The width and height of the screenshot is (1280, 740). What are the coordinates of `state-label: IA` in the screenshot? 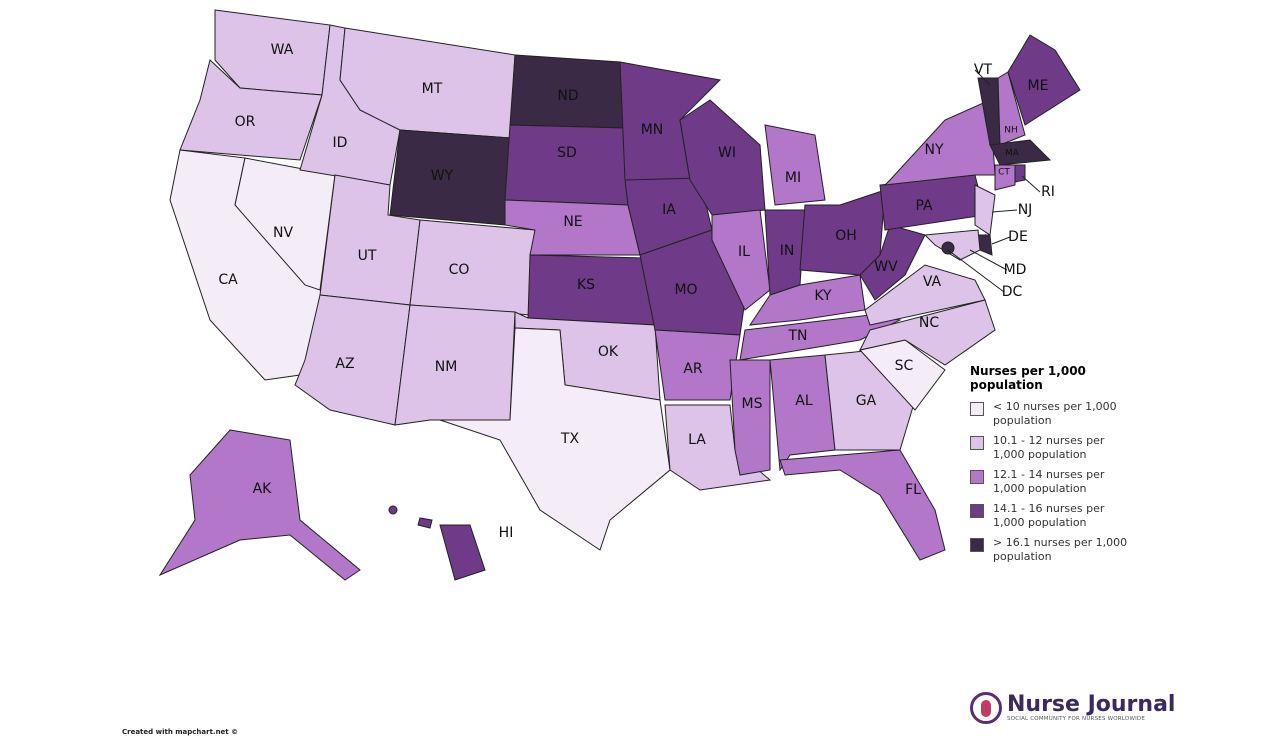 It's located at (669, 210).